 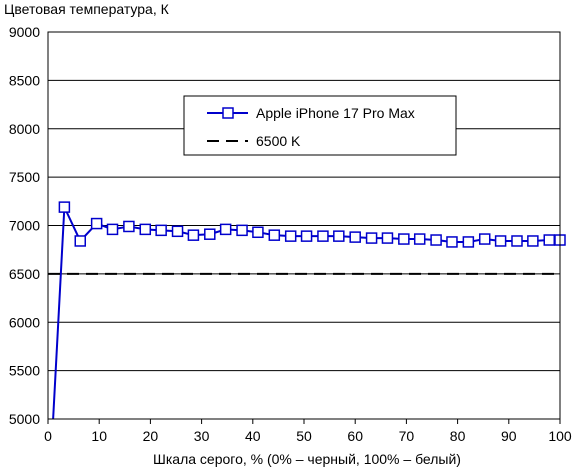 I want to click on x-tick-label-5: 50, so click(x=304, y=436).